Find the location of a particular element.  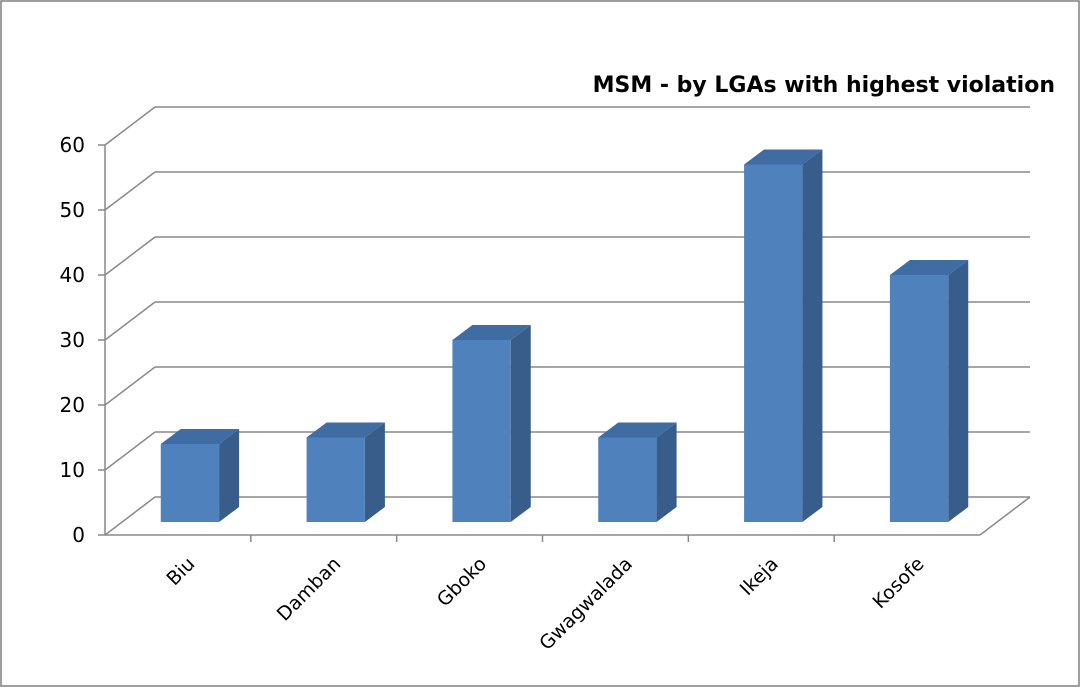

bar-damban is located at coordinates (345, 472).